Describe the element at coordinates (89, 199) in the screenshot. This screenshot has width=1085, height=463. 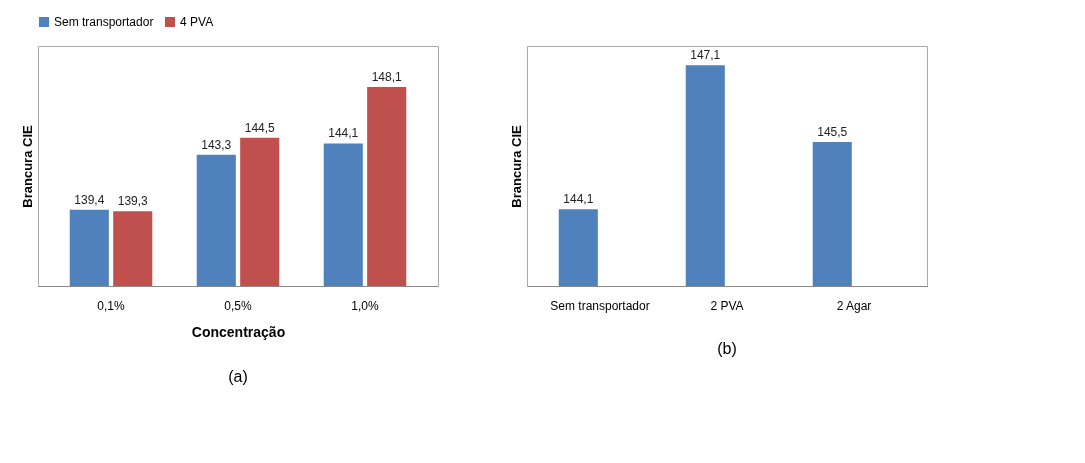
I see `data-label: 139,4` at that location.